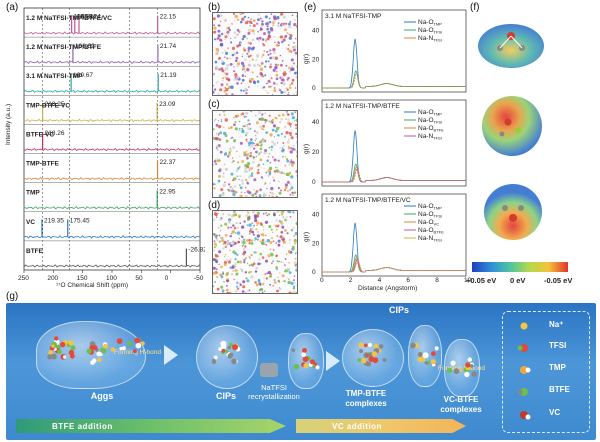  What do you see at coordinates (199, 278) in the screenshot?
I see `nmr-xtick-label: -50` at bounding box center [199, 278].